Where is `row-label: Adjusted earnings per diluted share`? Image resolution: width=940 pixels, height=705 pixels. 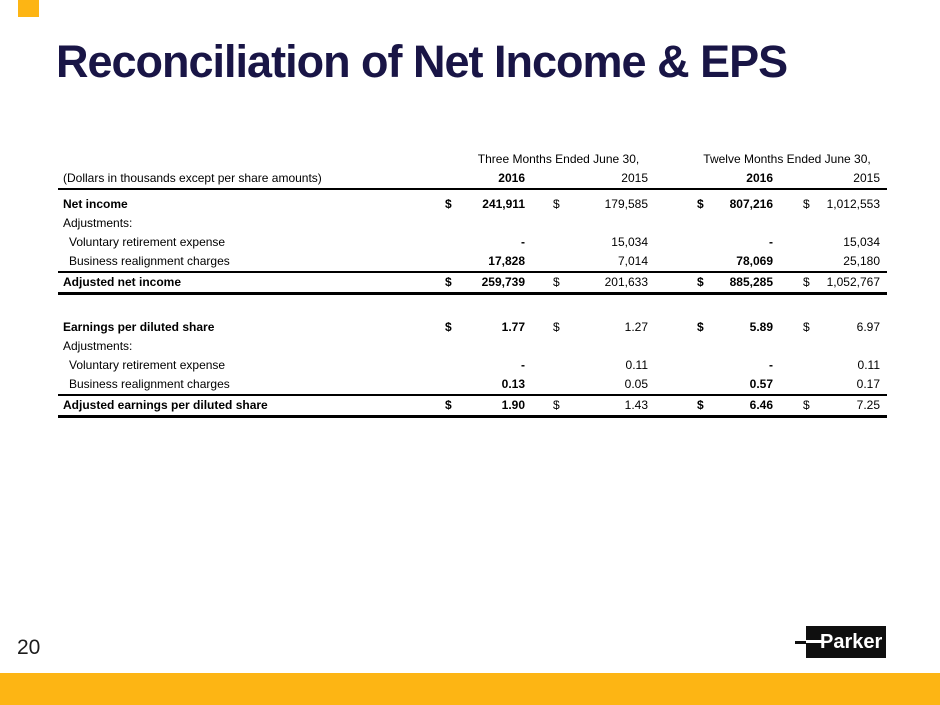
row-label: Adjusted earnings per diluted share is located at coordinates (165, 405).